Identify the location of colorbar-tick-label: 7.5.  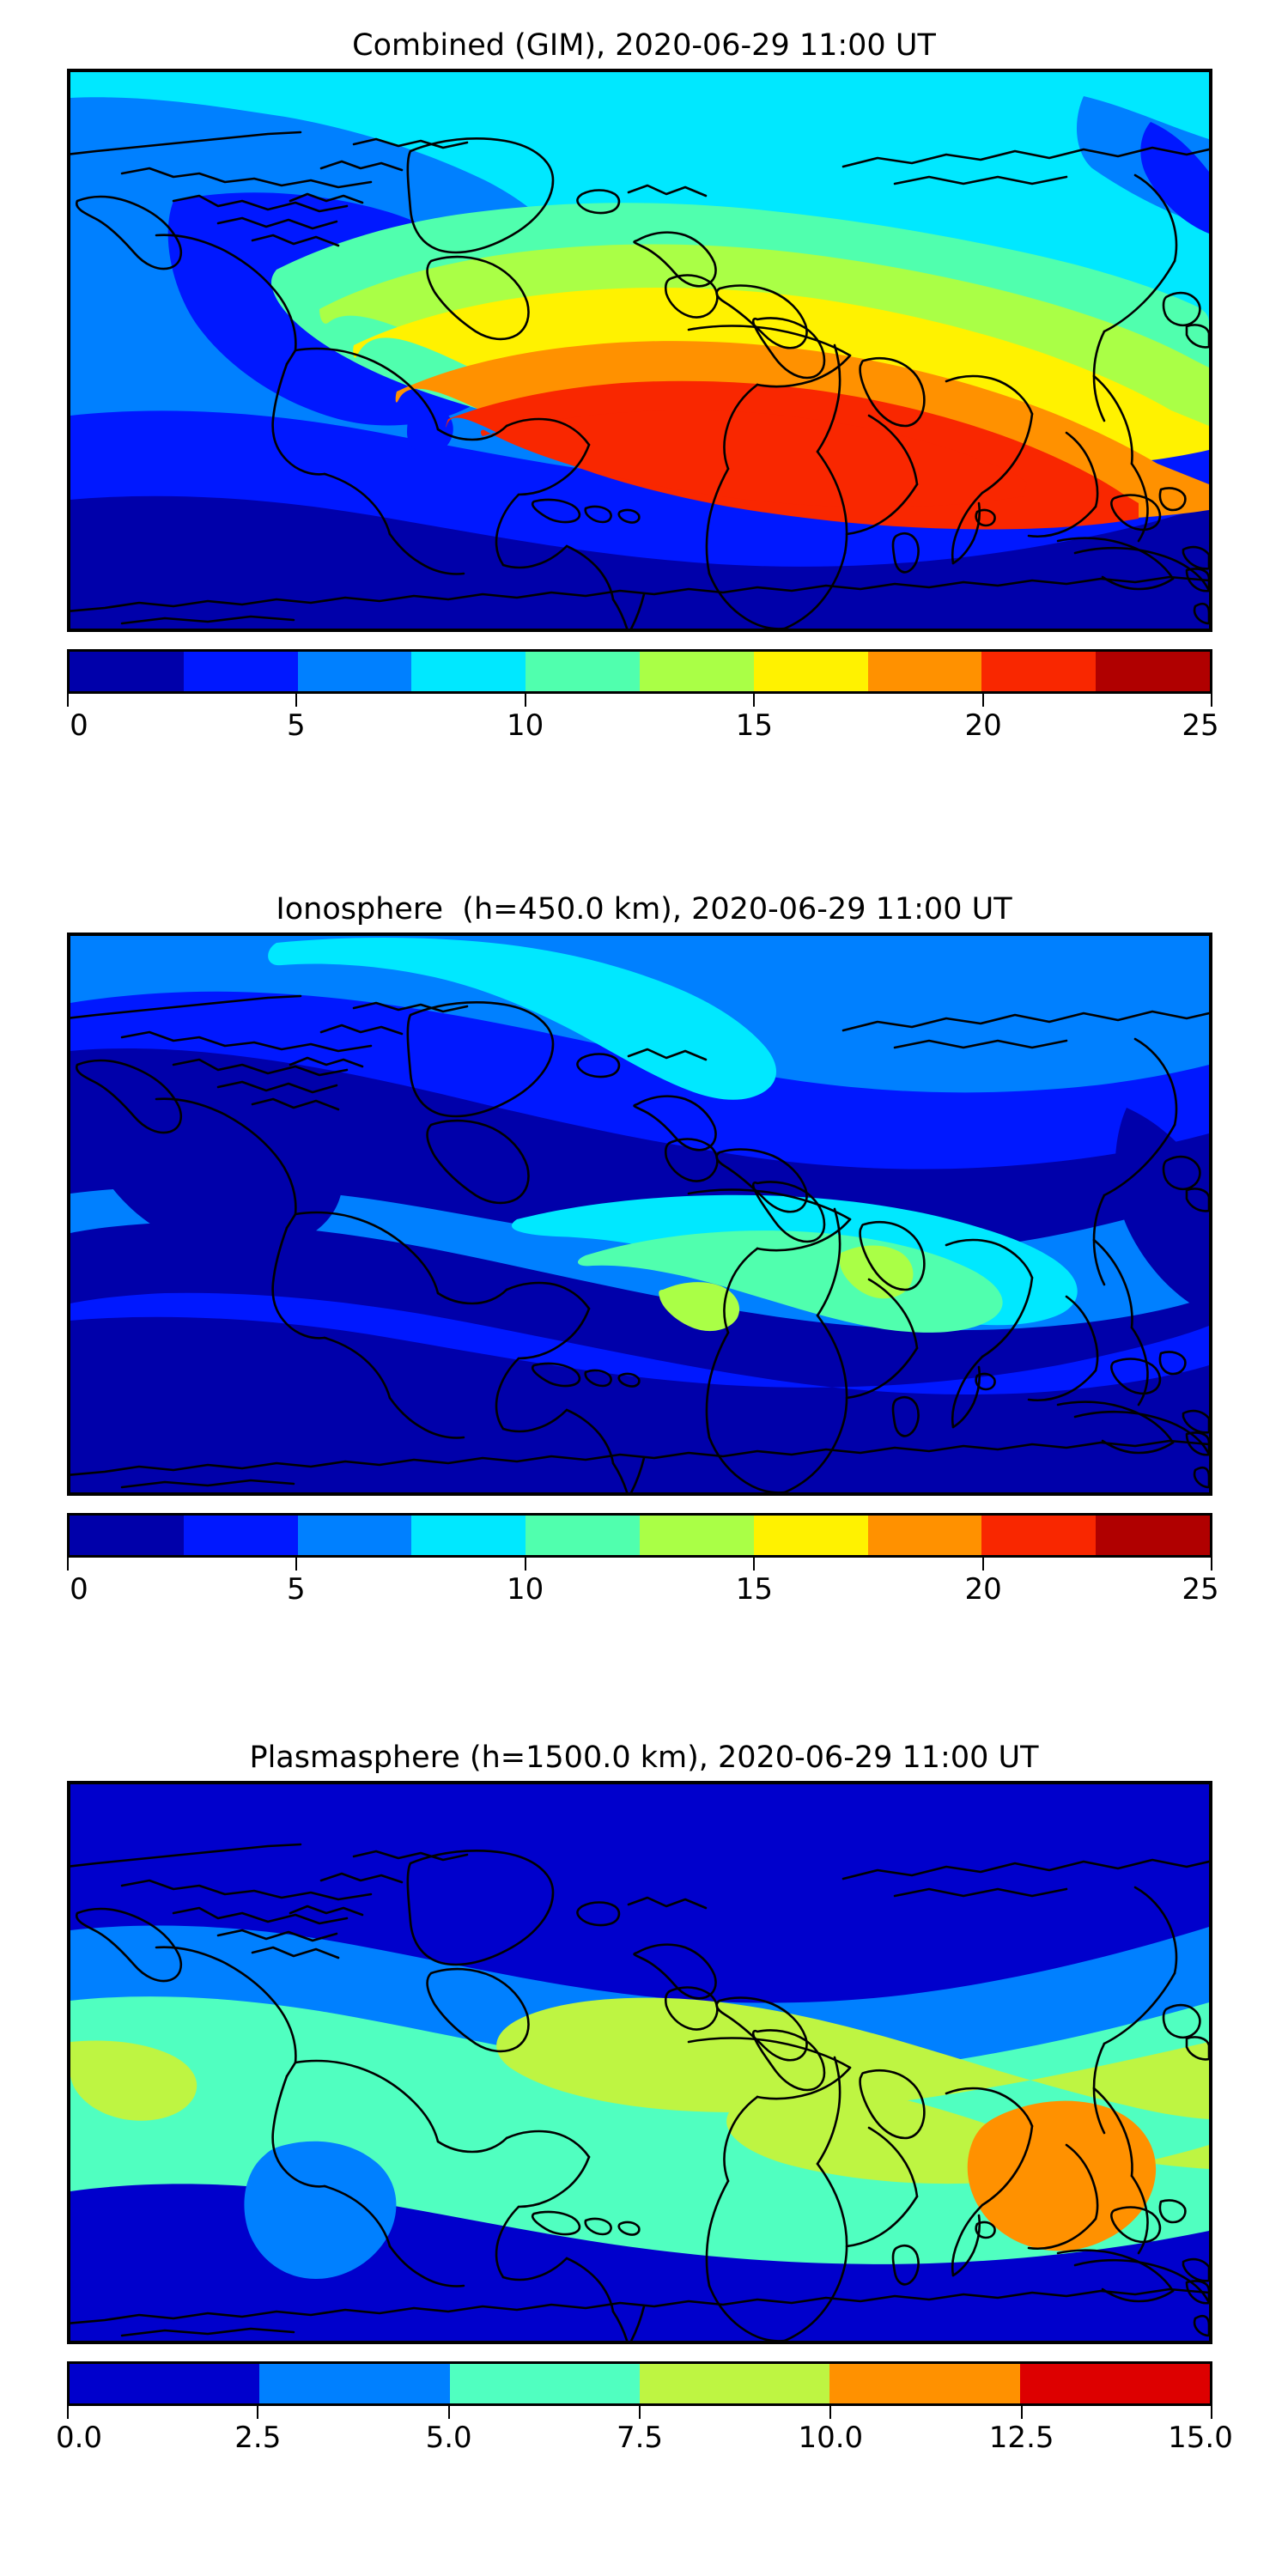
(640, 2438).